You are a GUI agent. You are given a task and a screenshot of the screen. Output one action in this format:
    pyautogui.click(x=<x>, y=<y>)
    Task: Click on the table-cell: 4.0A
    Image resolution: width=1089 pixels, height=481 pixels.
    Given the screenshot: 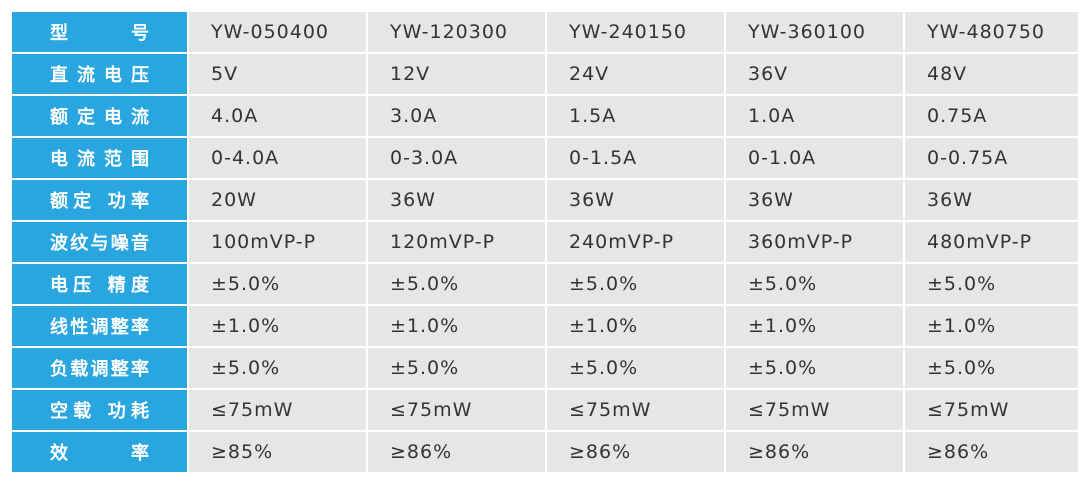 What is the action you would take?
    pyautogui.click(x=277, y=116)
    